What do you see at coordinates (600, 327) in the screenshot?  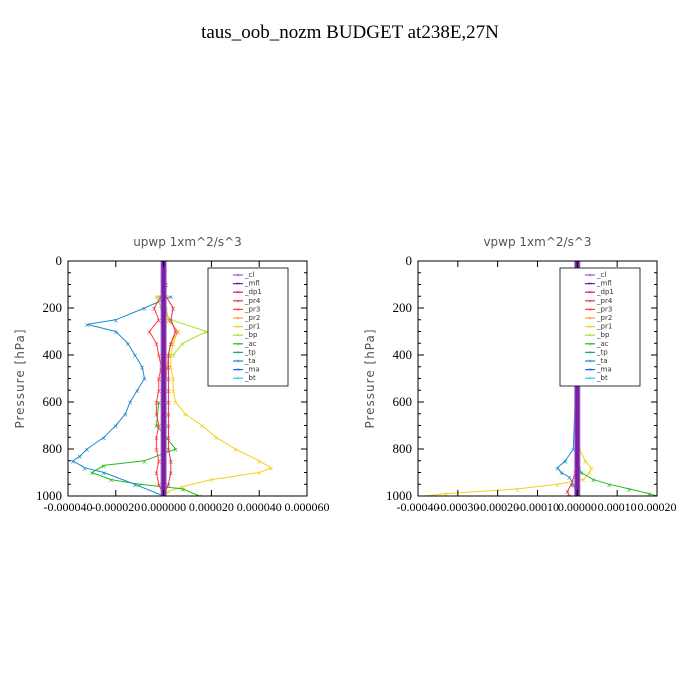 I see `legend-box` at bounding box center [600, 327].